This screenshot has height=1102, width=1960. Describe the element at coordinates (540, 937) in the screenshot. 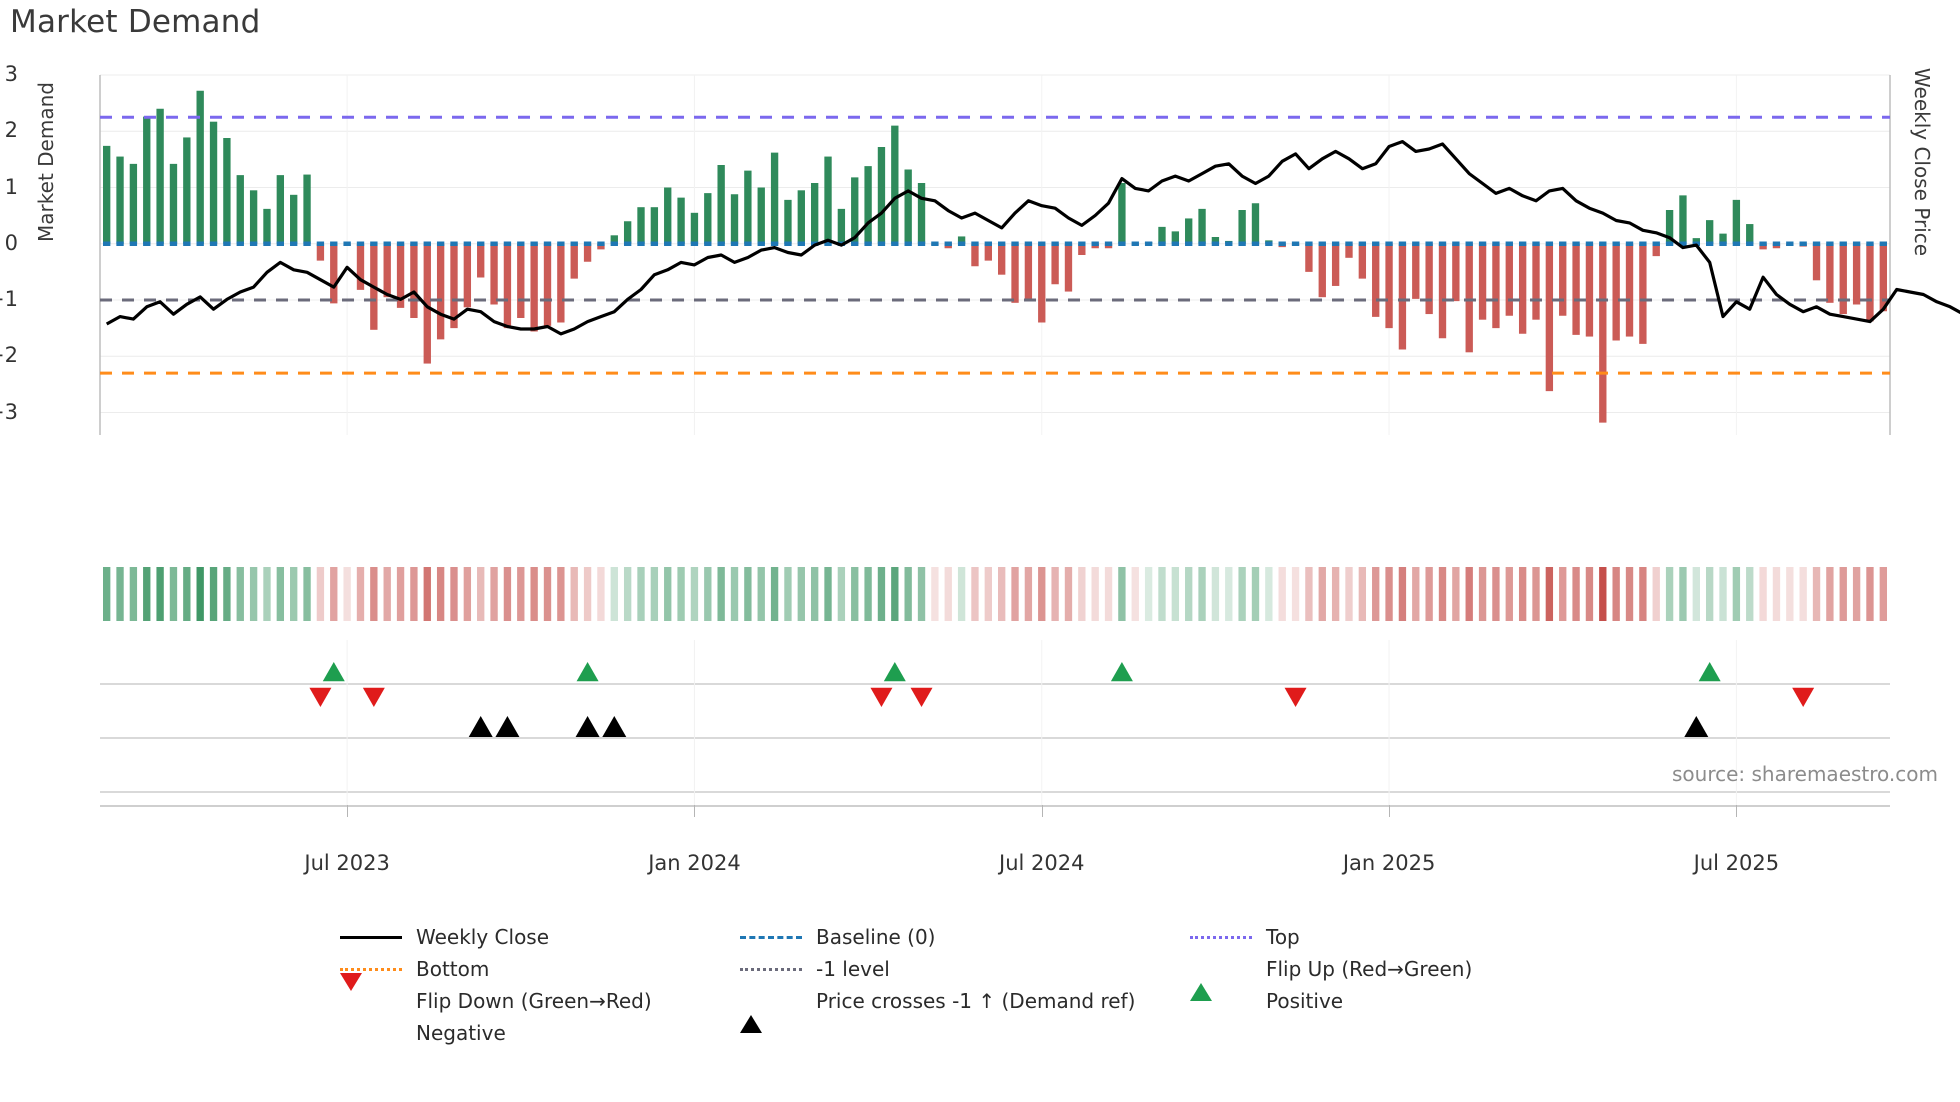

I see `legend-item: Weekly Close` at that location.